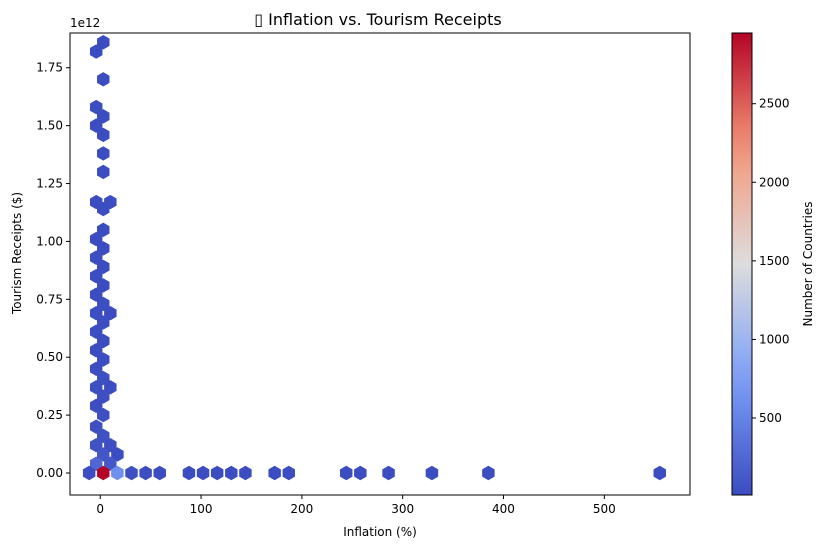 The image size is (826, 548). I want to click on y-tick-label: 0.50, so click(49, 357).